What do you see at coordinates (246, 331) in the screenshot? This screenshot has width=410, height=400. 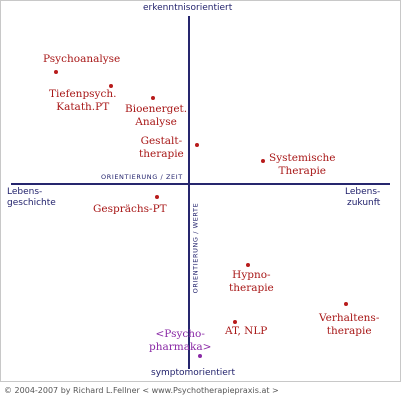 I see `therapy-at-nlp: AT, NLP` at bounding box center [246, 331].